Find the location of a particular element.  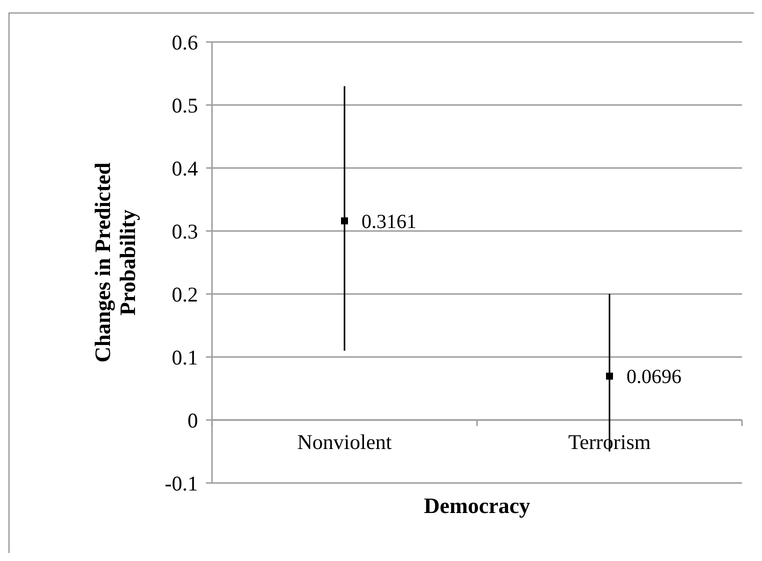

y-tick-label: 0 is located at coordinates (193, 420).